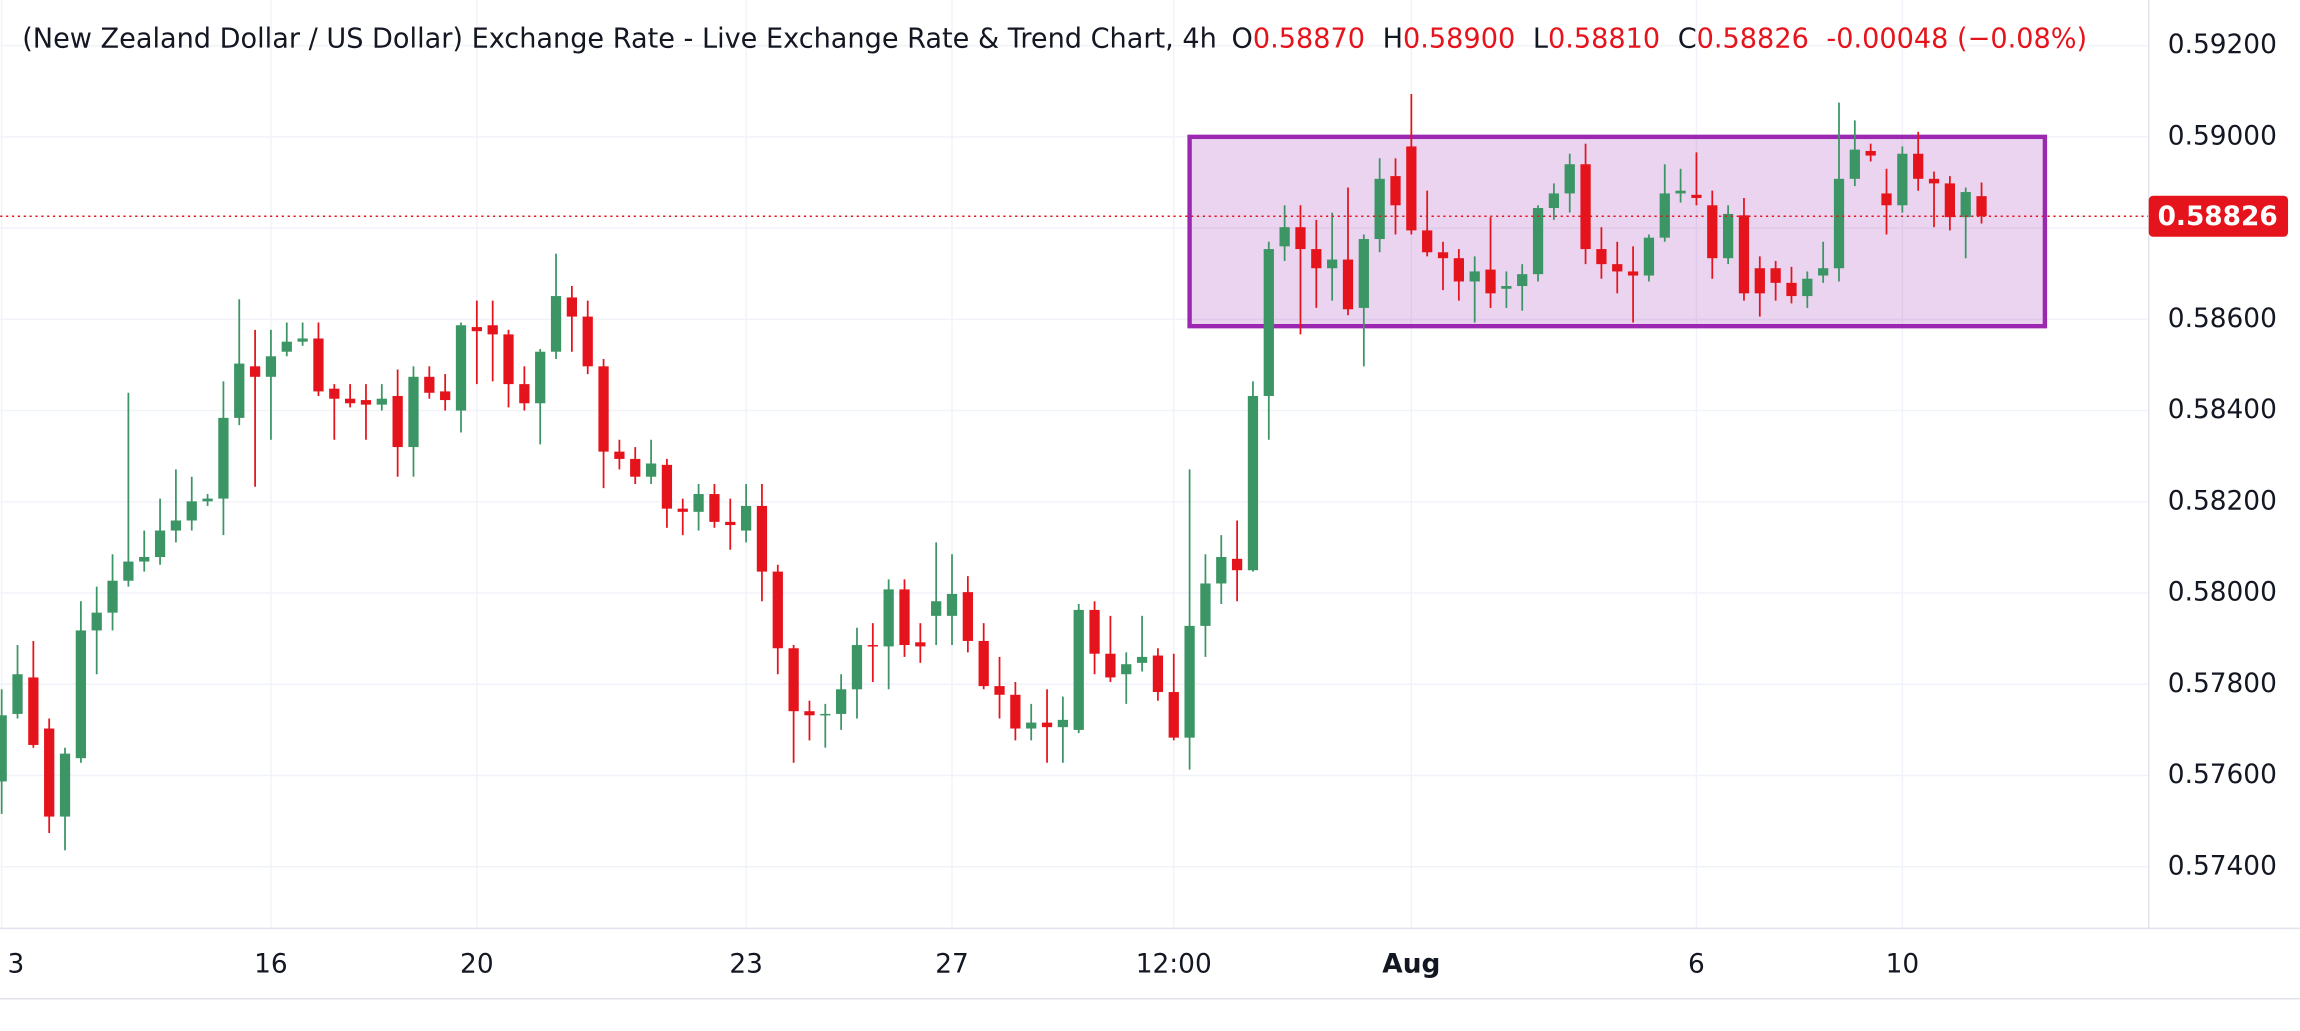 The height and width of the screenshot is (1031, 2300). I want to click on y-tick-label: 0.58000, so click(2222, 593).